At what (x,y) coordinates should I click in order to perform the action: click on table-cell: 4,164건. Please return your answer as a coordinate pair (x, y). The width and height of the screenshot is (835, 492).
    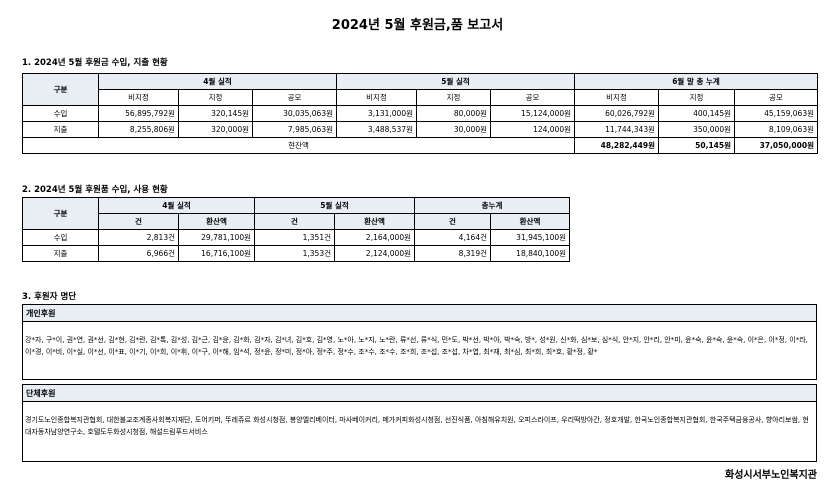
    Looking at the image, I should click on (452, 237).